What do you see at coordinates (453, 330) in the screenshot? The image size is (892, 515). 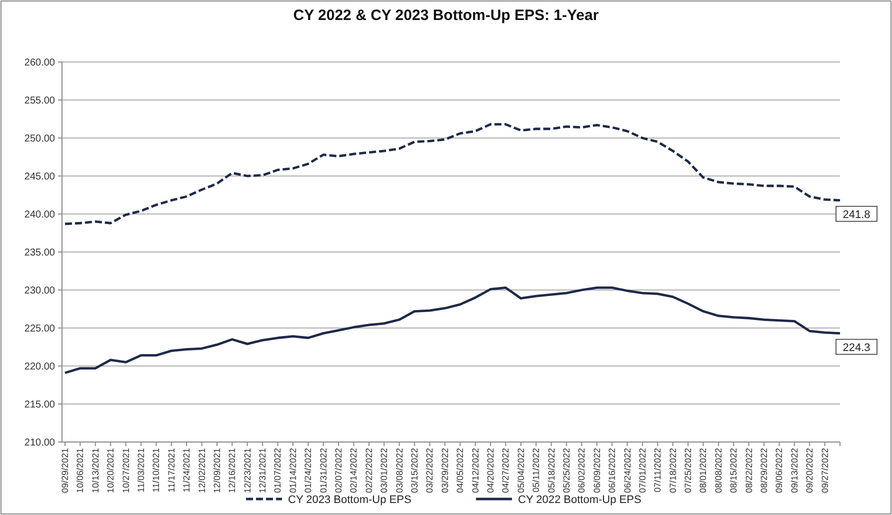 I see `line-series` at bounding box center [453, 330].